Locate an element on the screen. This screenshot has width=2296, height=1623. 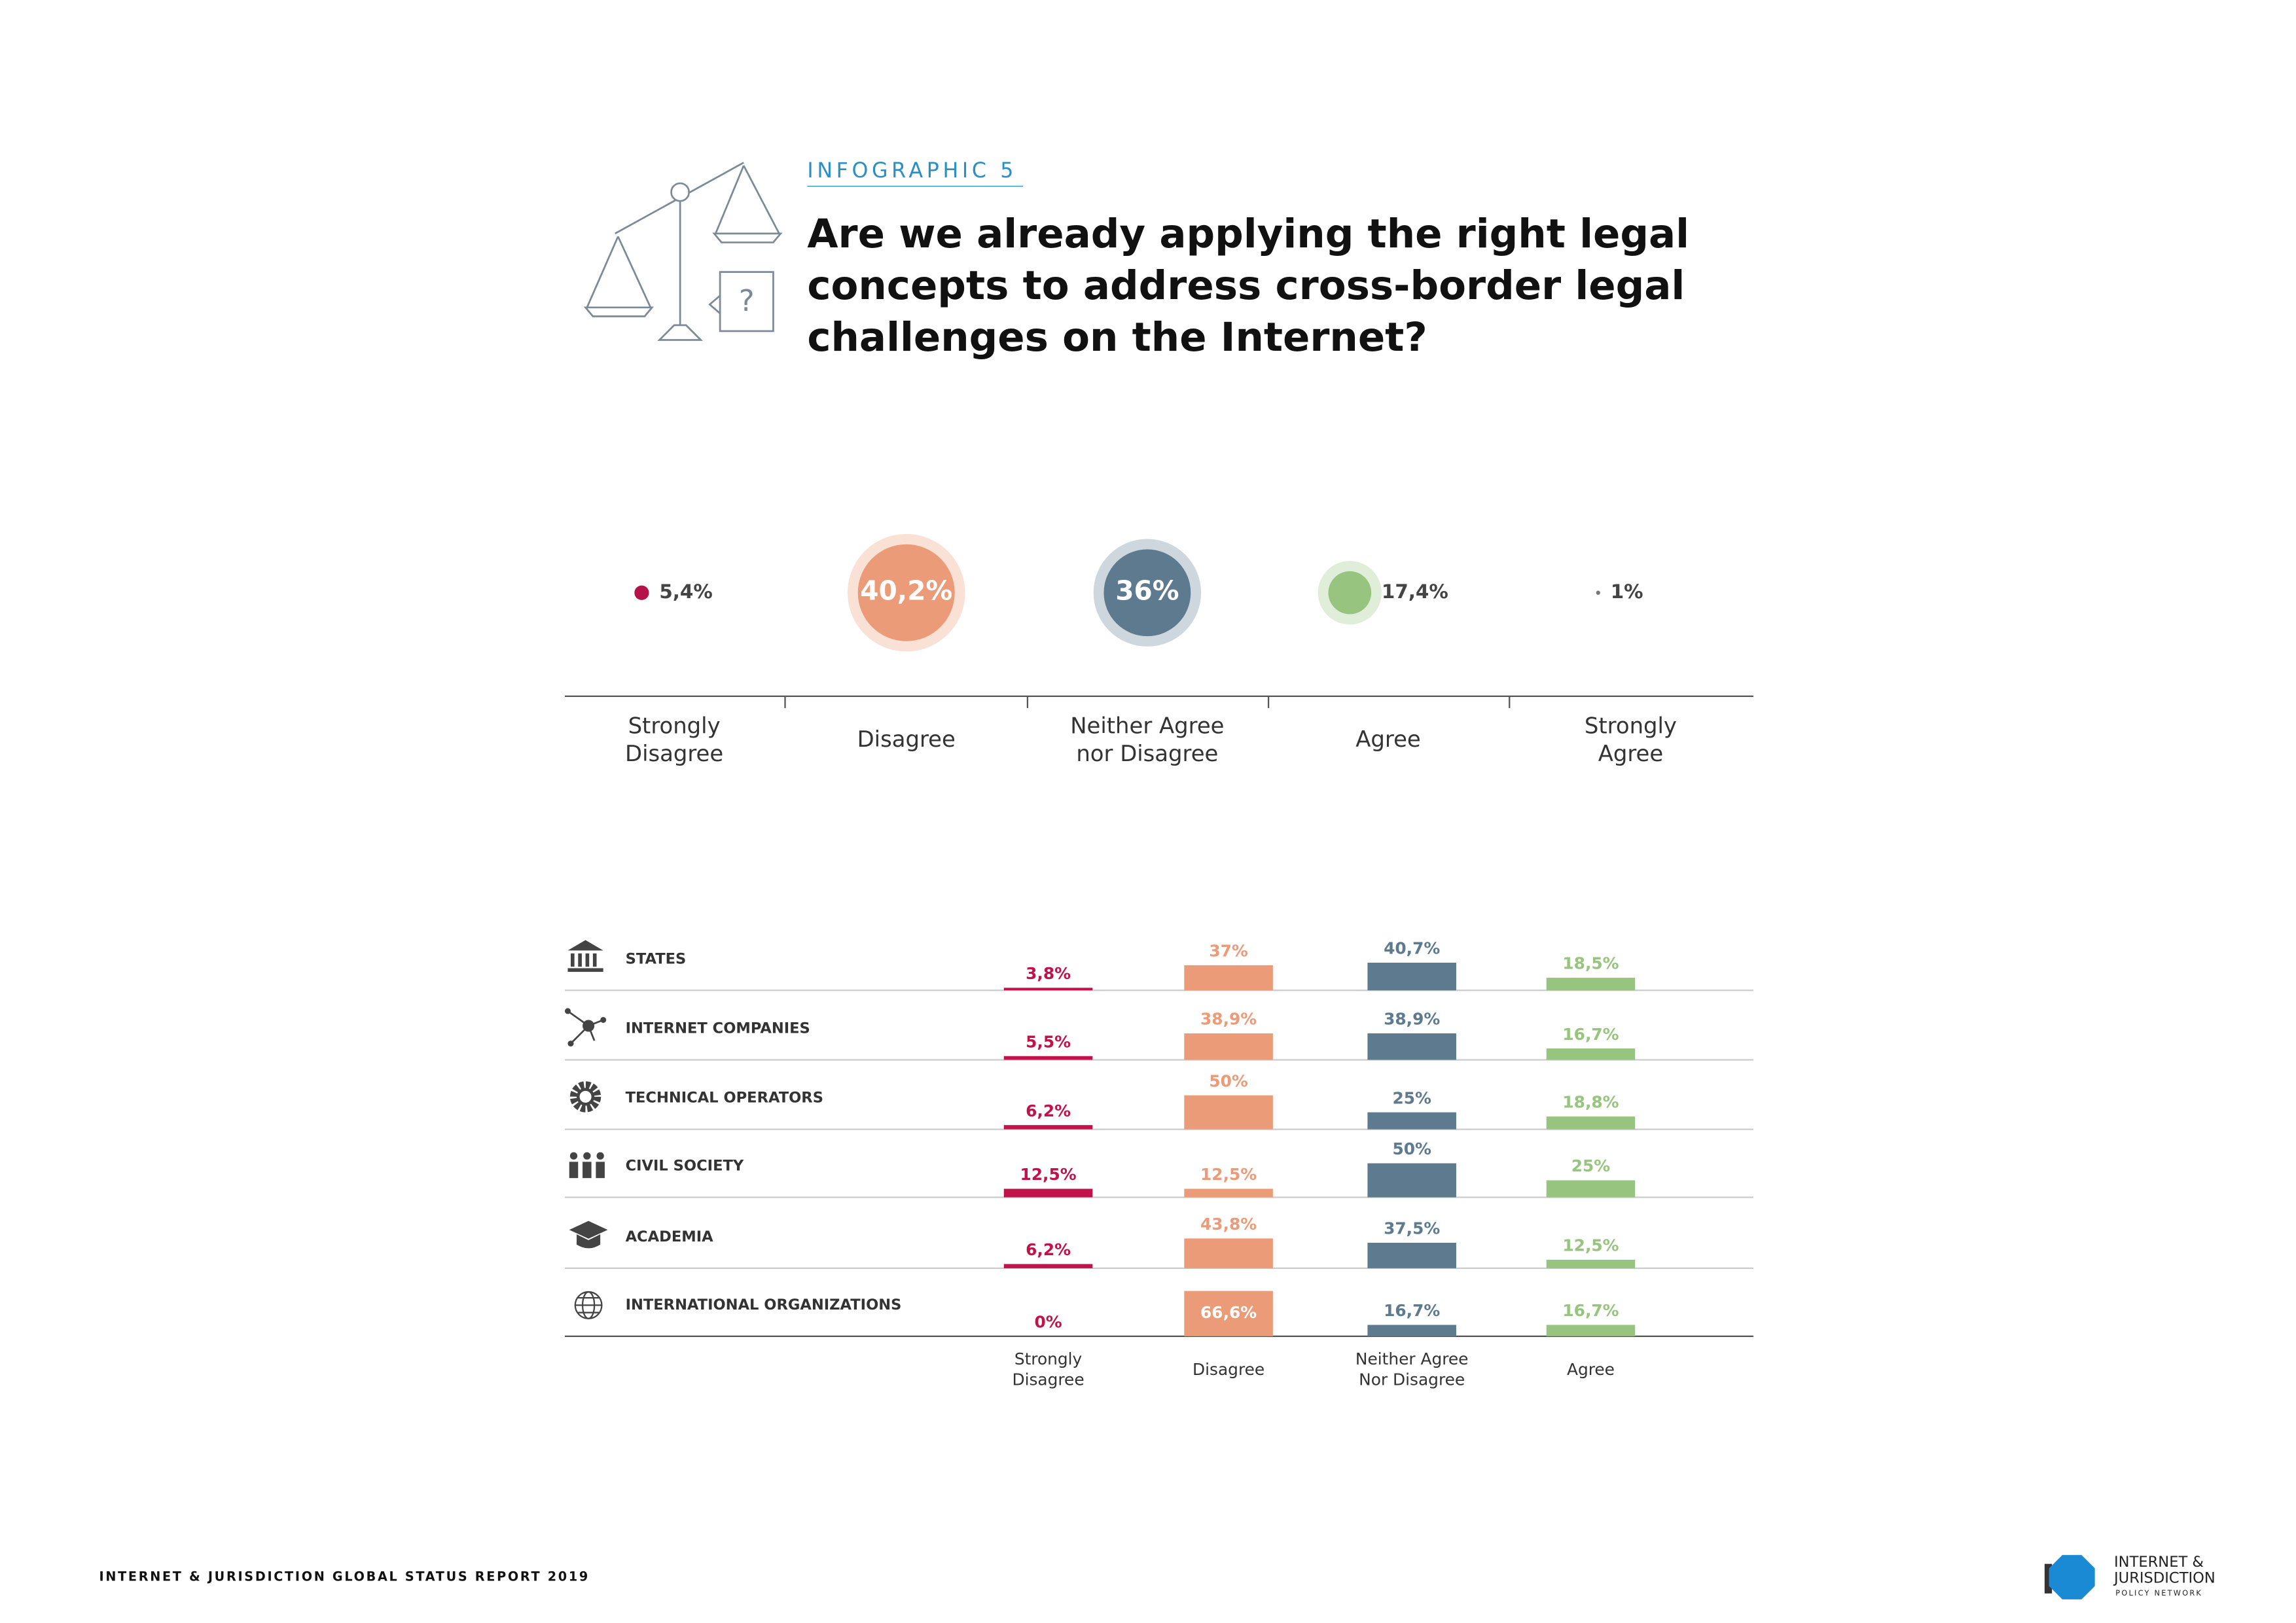
bar-label: 66,6% is located at coordinates (1228, 1312).